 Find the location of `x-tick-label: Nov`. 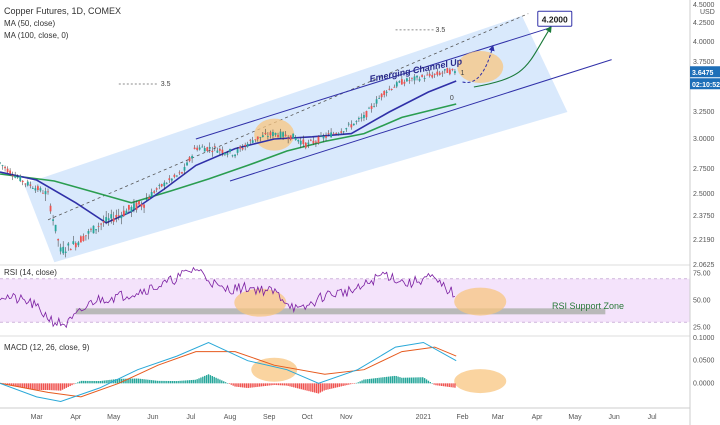

x-tick-label: Nov is located at coordinates (346, 417).